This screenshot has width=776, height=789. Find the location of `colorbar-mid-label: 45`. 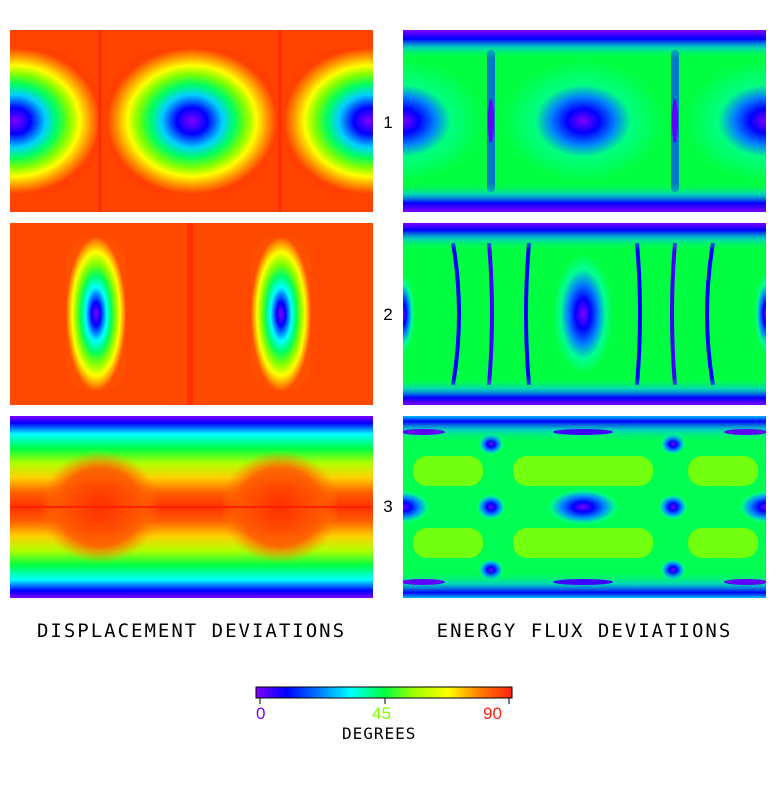

colorbar-mid-label: 45 is located at coordinates (381, 713).